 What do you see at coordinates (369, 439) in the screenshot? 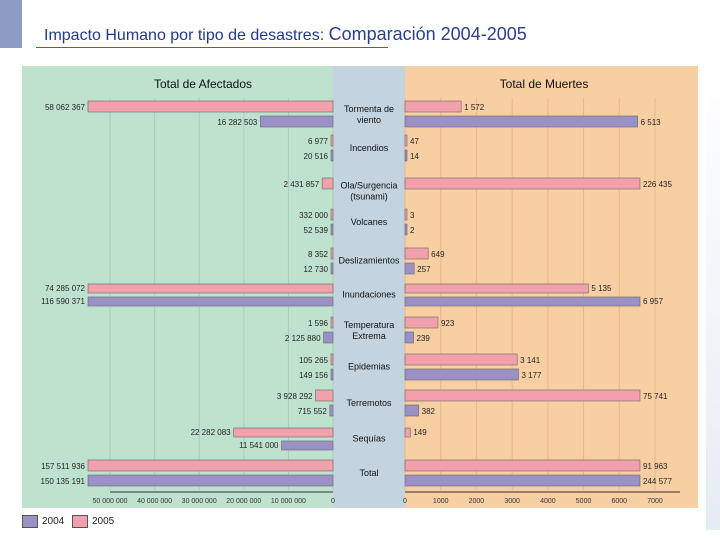
I see `category-label: Sequías` at bounding box center [369, 439].